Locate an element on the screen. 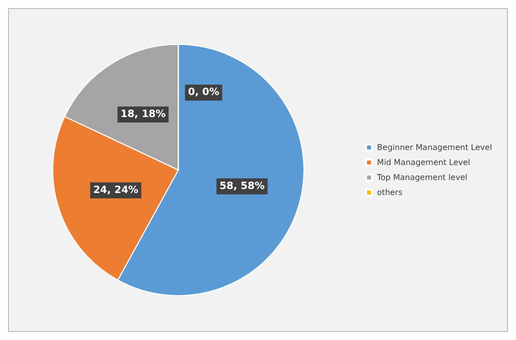 Image resolution: width=516 pixels, height=340 pixels. data-label: 24, 24% is located at coordinates (115, 190).